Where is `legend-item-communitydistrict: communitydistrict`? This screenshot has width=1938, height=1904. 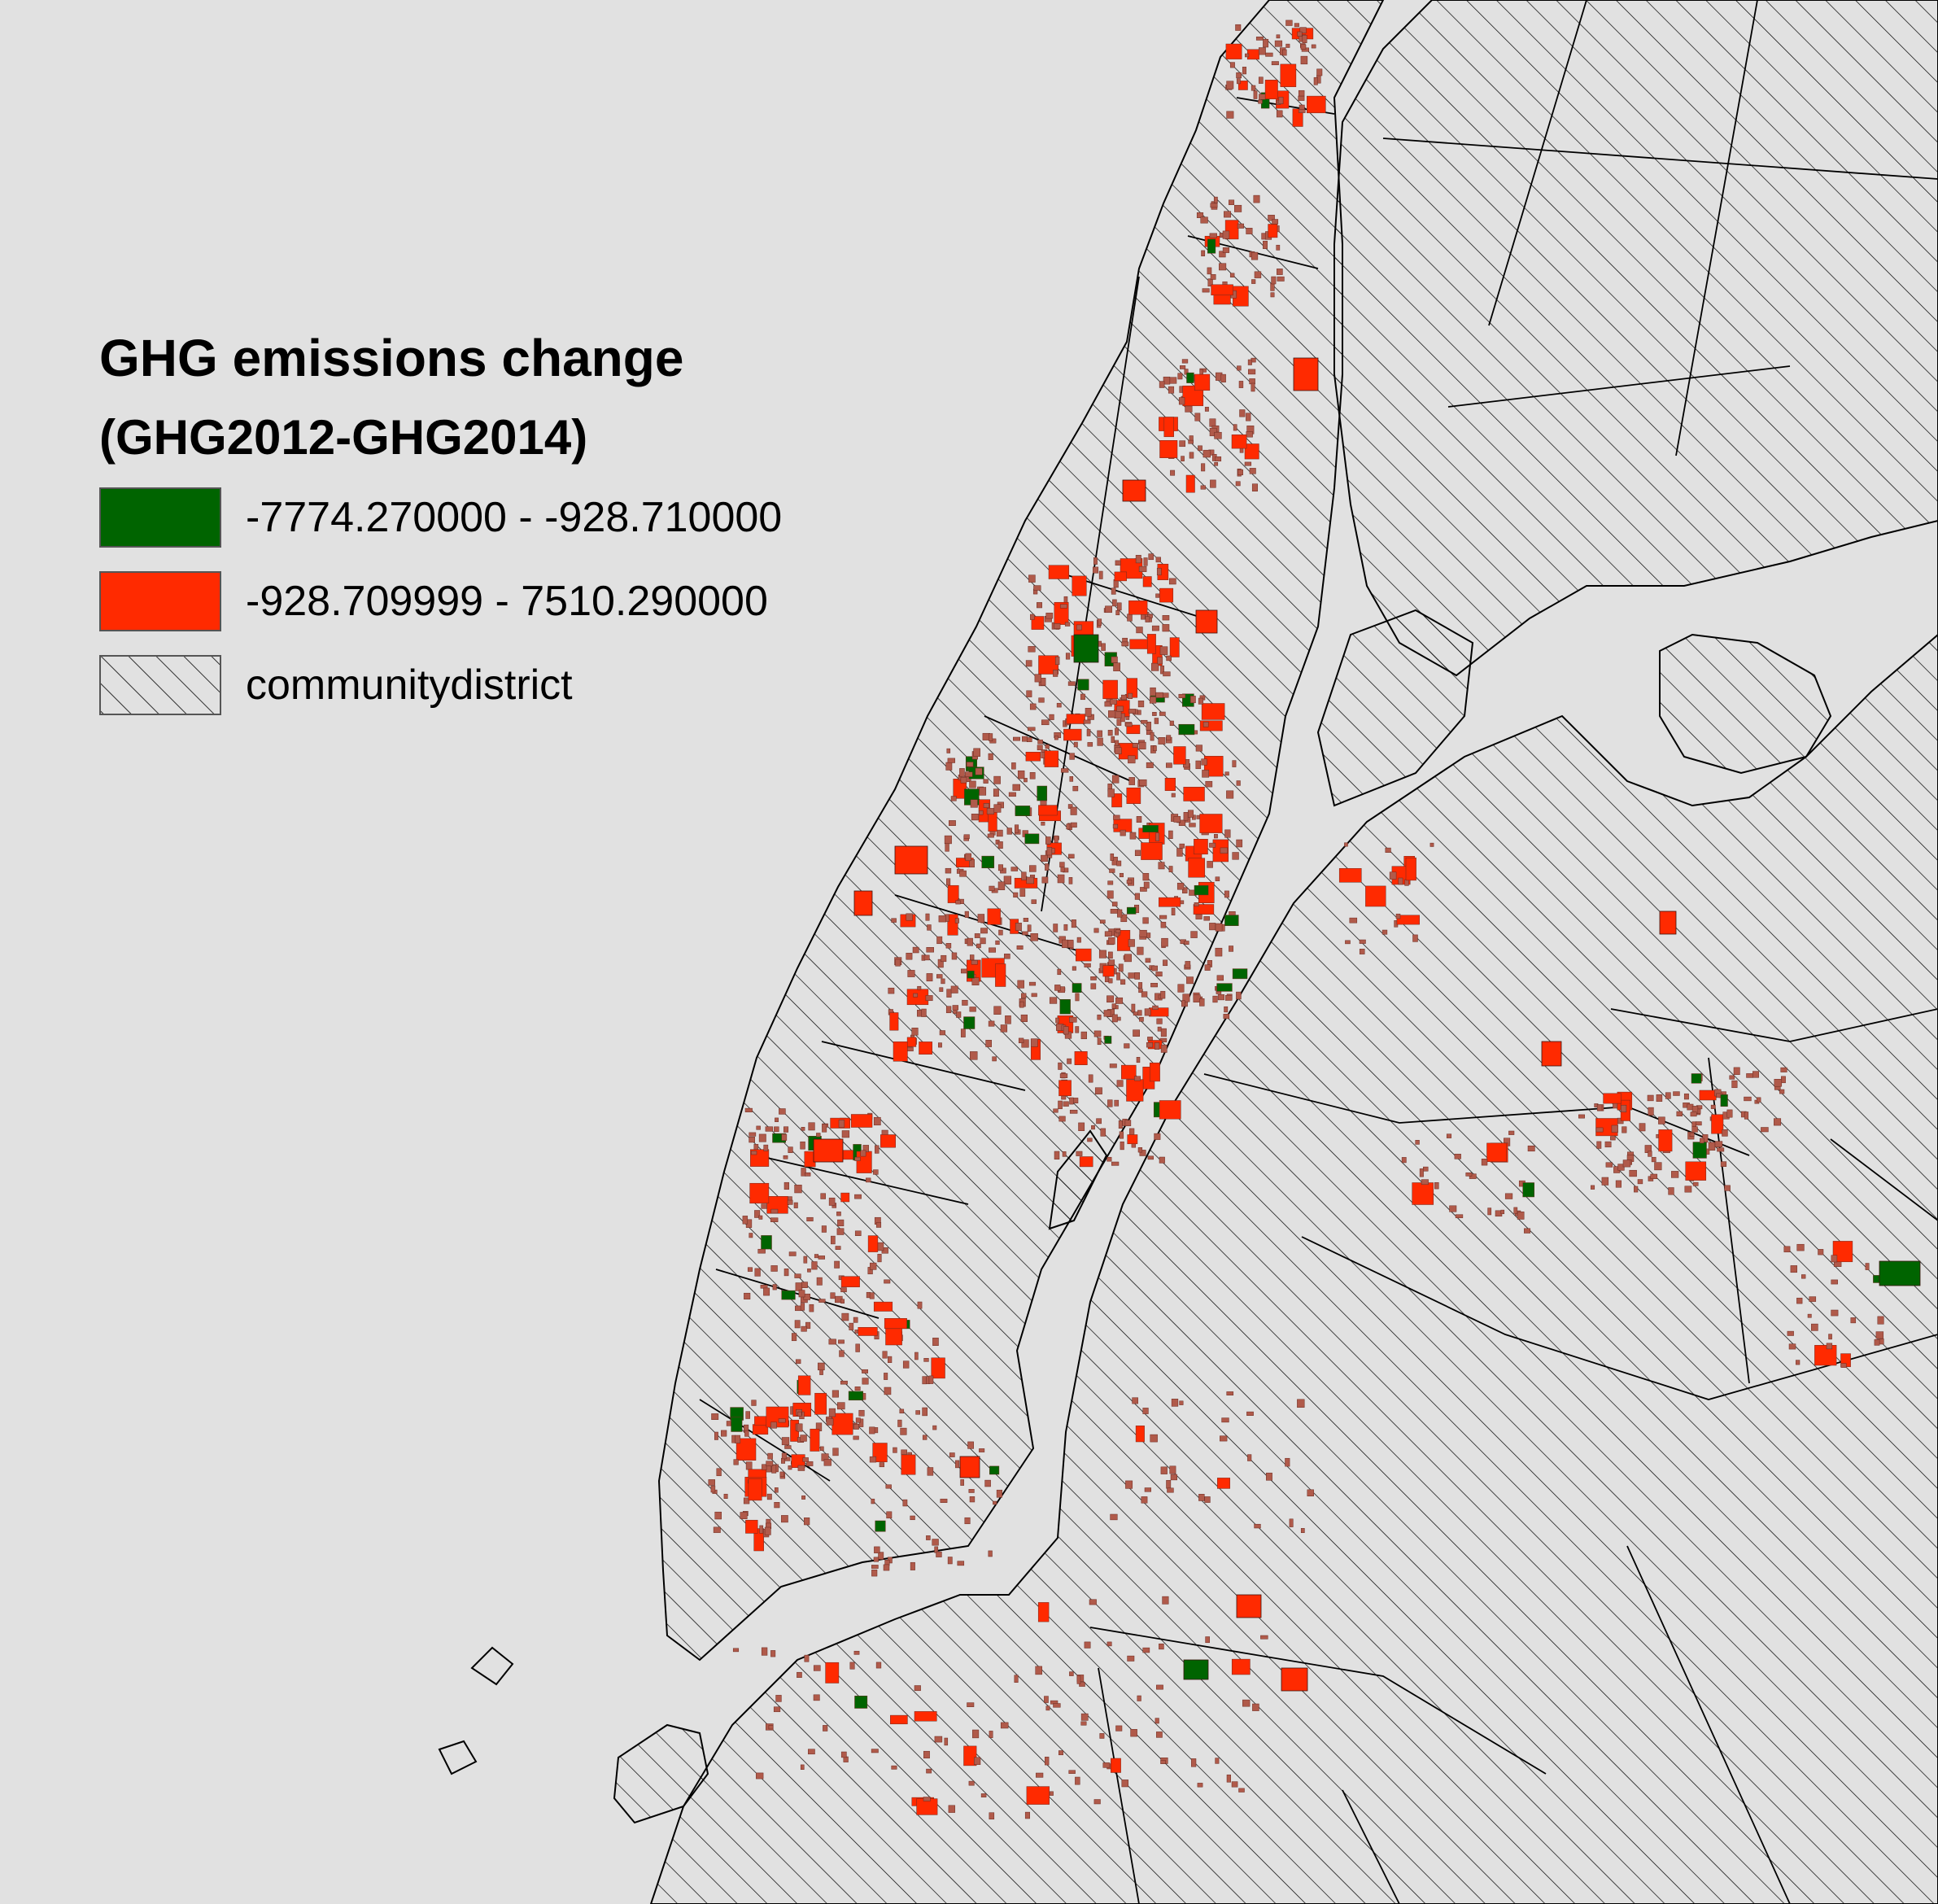 legend-item-communitydistrict: communitydistrict is located at coordinates (440, 685).